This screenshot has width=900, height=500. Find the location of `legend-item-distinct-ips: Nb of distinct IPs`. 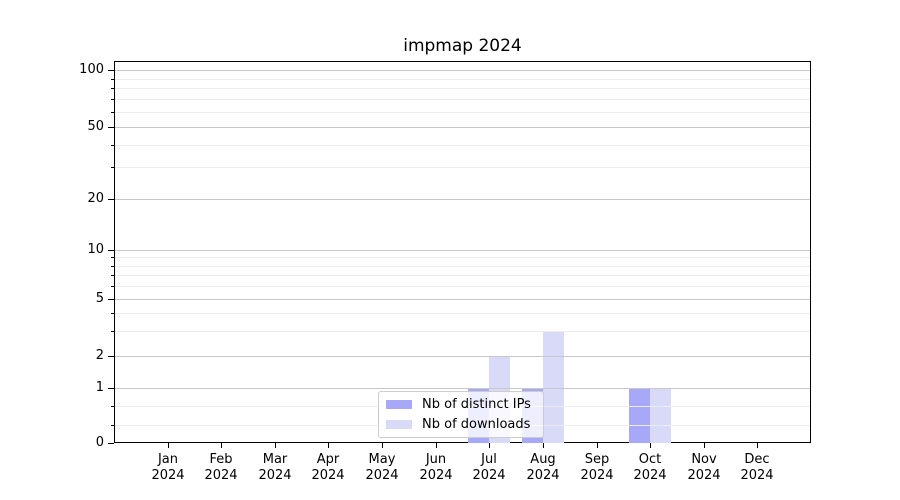

legend-item-distinct-ips: Nb of distinct IPs is located at coordinates (460, 404).